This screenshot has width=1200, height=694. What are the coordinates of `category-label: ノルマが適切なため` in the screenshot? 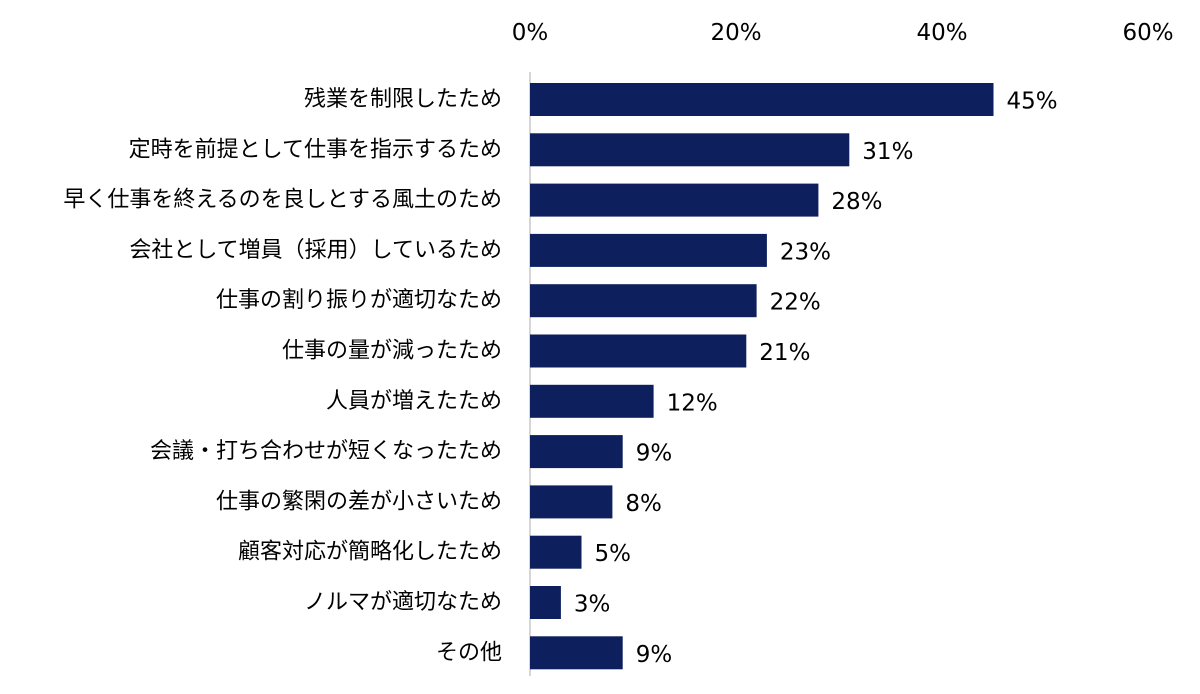 It's located at (403, 602).